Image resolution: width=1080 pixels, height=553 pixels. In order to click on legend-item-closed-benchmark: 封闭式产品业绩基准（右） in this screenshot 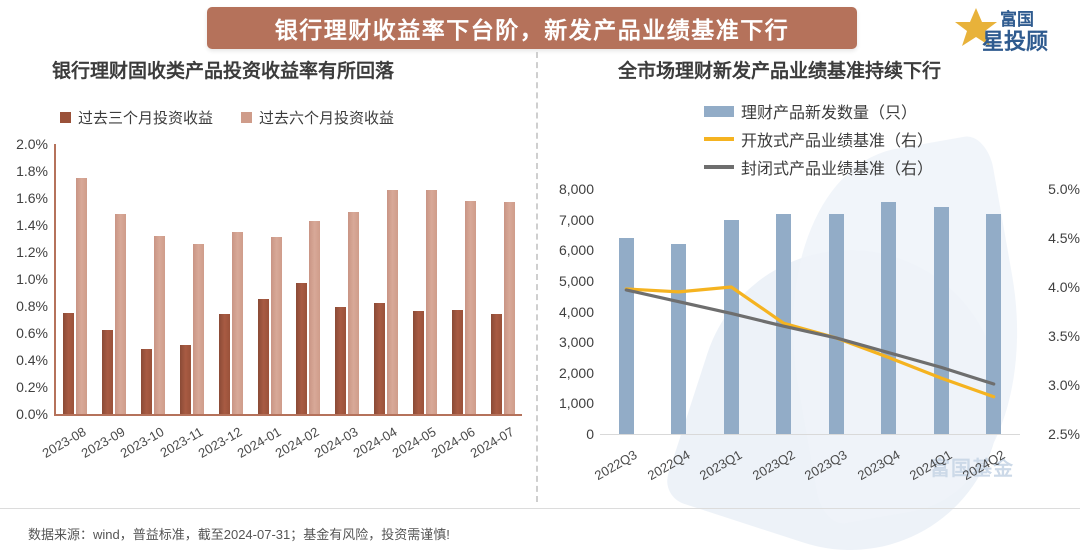, I will do `click(892, 167)`.